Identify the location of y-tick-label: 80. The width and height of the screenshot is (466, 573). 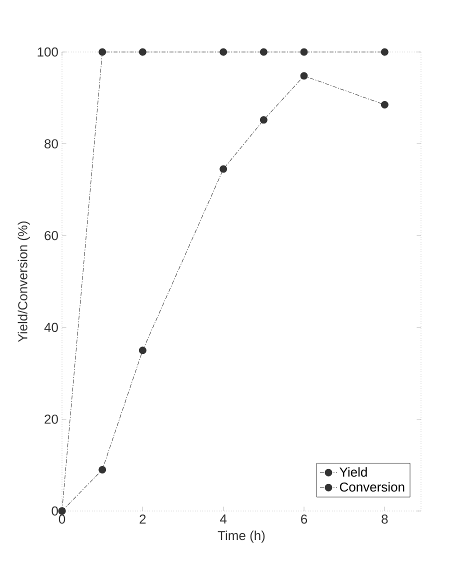
(51, 143).